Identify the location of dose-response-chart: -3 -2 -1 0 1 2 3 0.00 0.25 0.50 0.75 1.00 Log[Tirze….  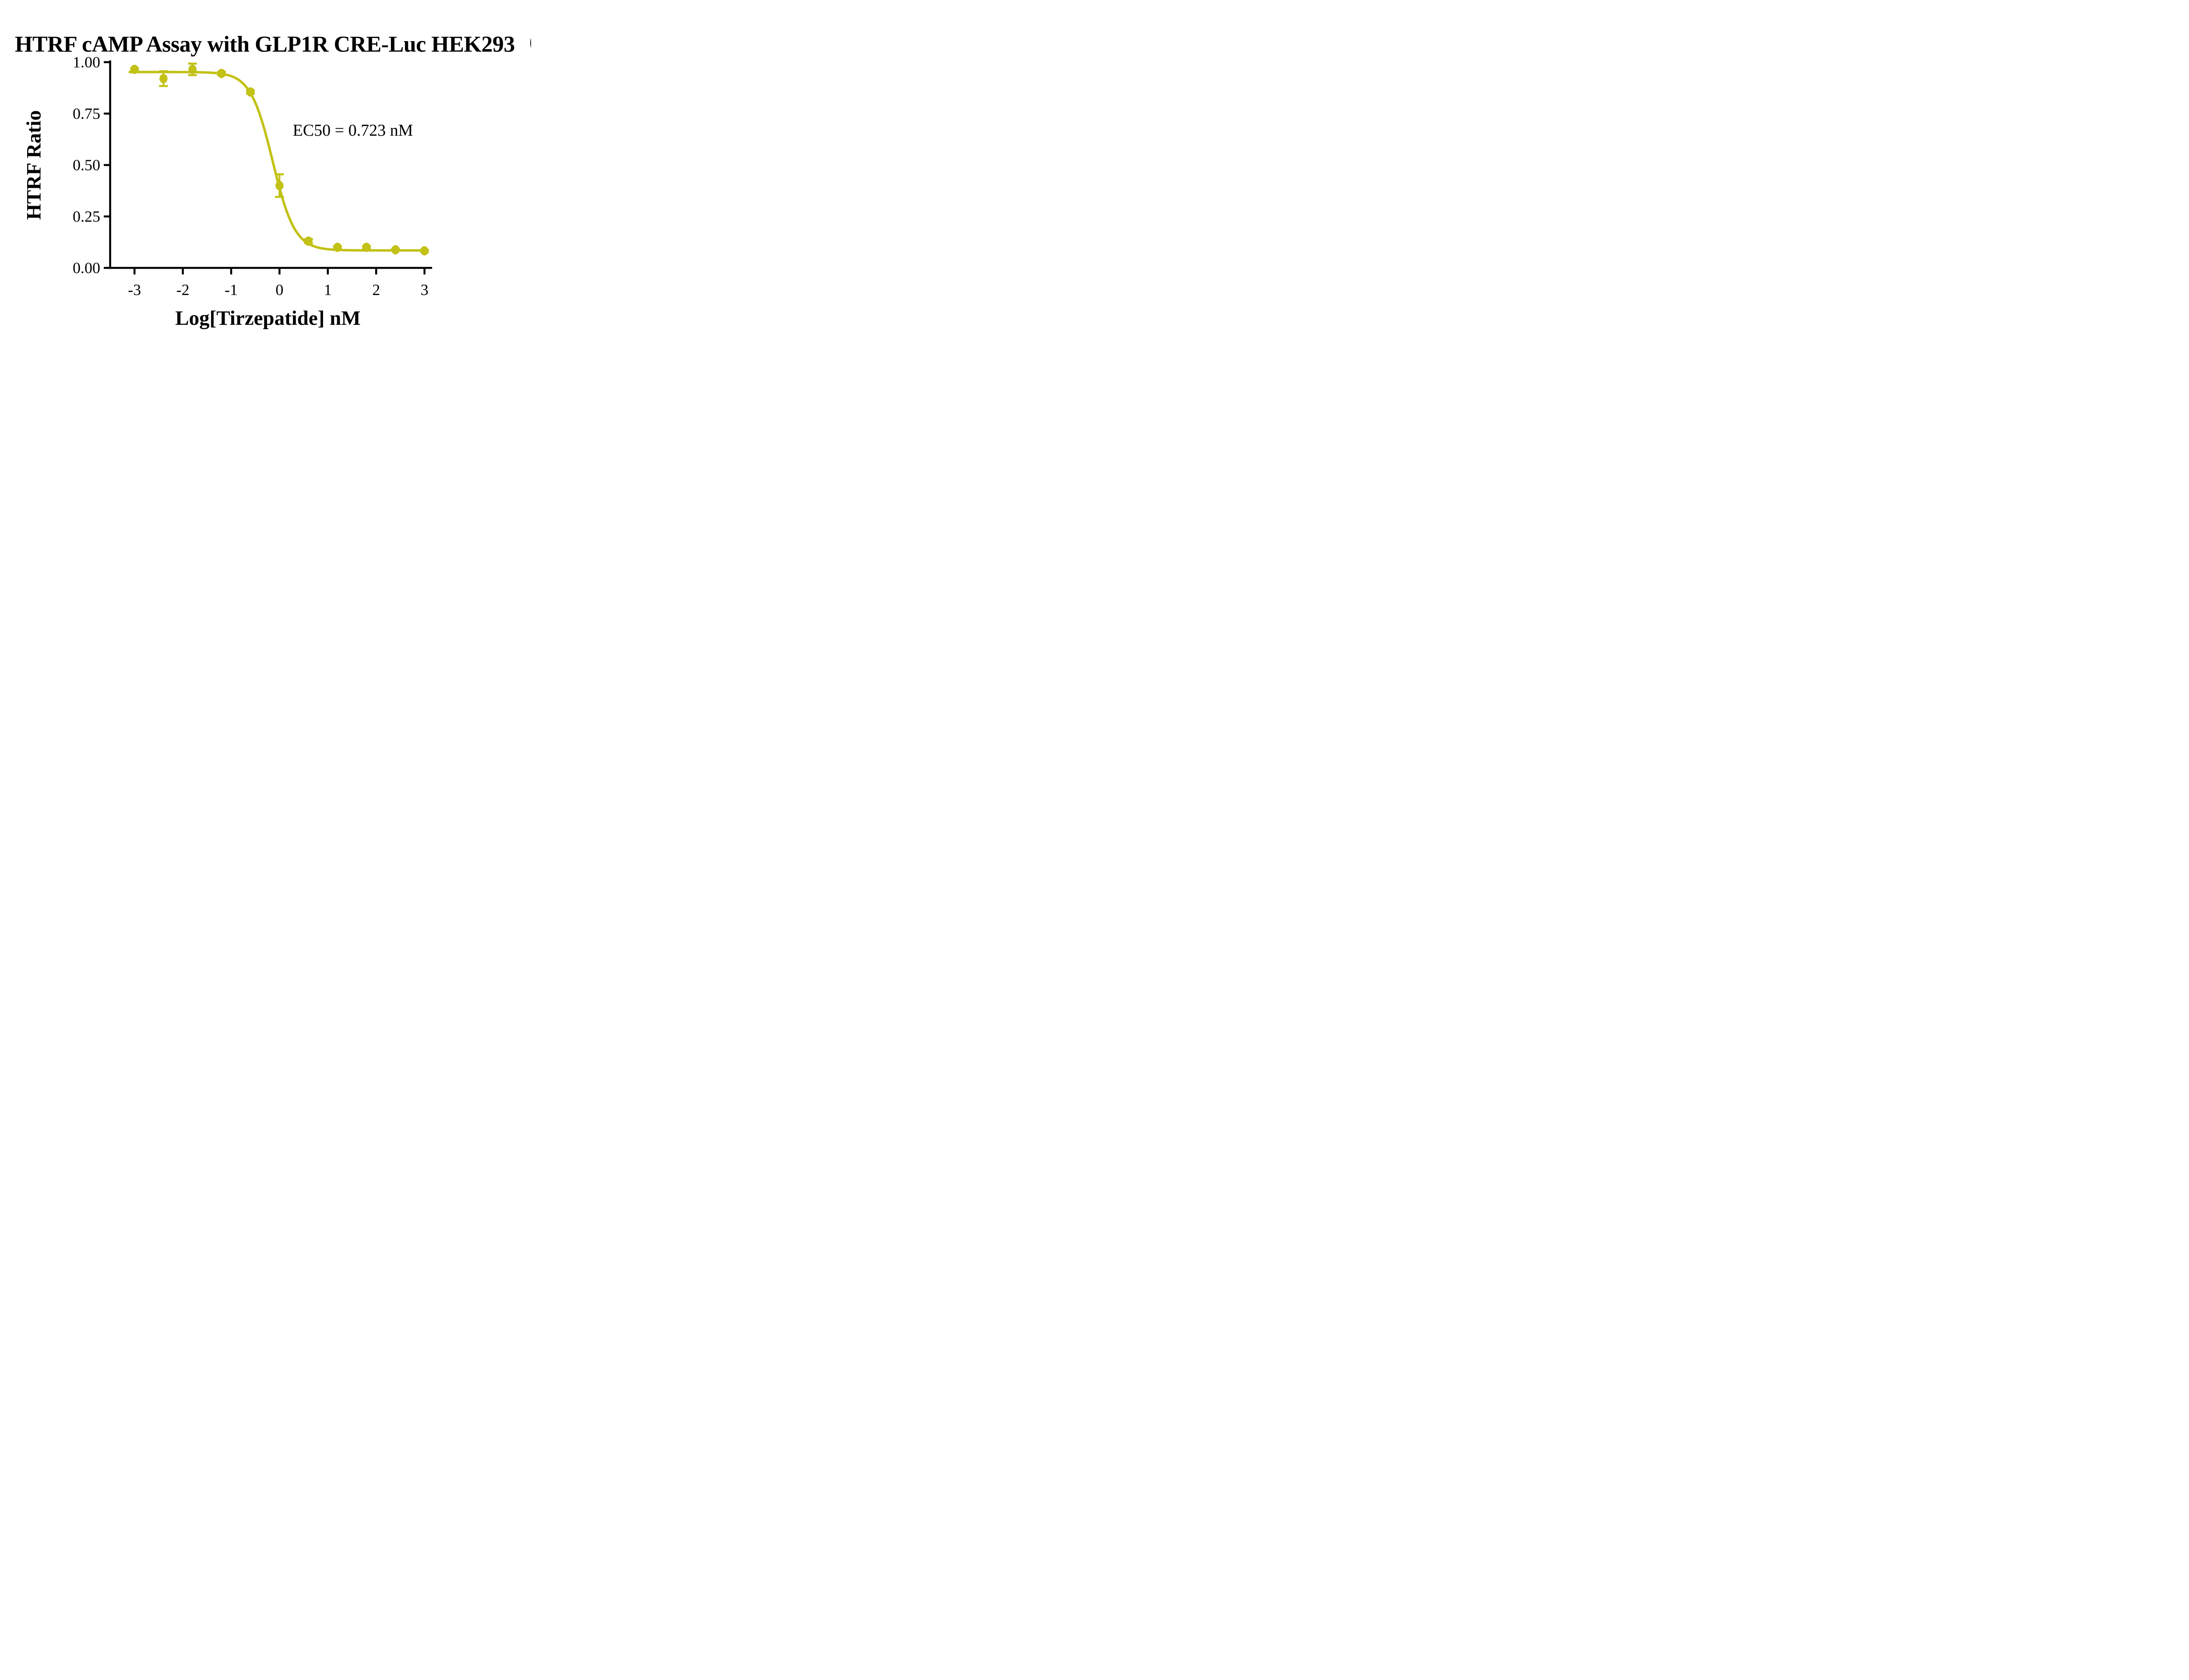
(227, 191).